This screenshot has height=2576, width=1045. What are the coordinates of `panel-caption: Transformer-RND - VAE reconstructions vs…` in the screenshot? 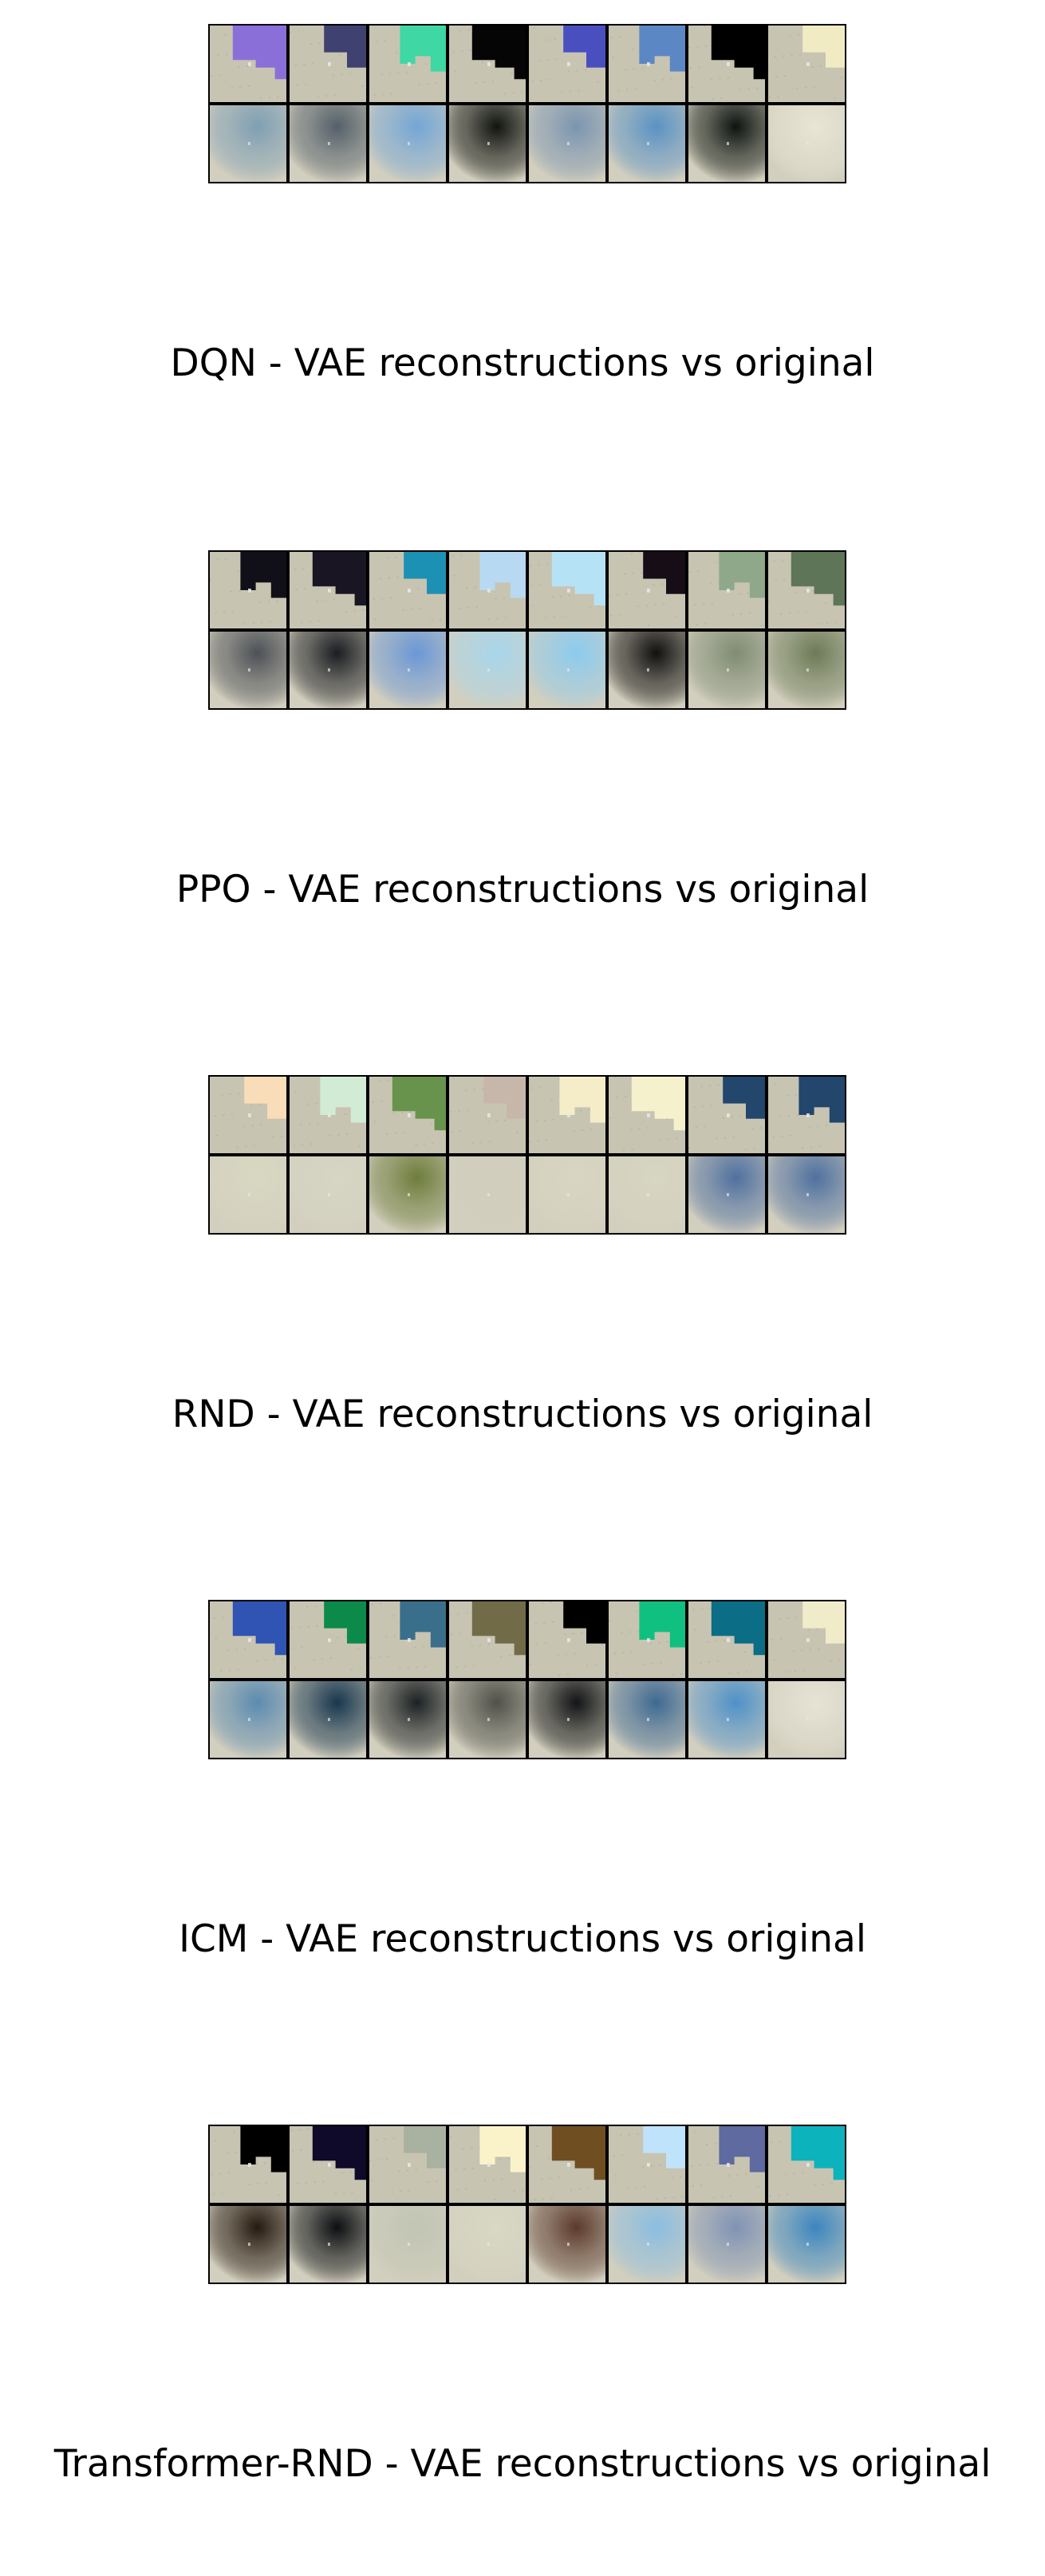 It's located at (522, 2464).